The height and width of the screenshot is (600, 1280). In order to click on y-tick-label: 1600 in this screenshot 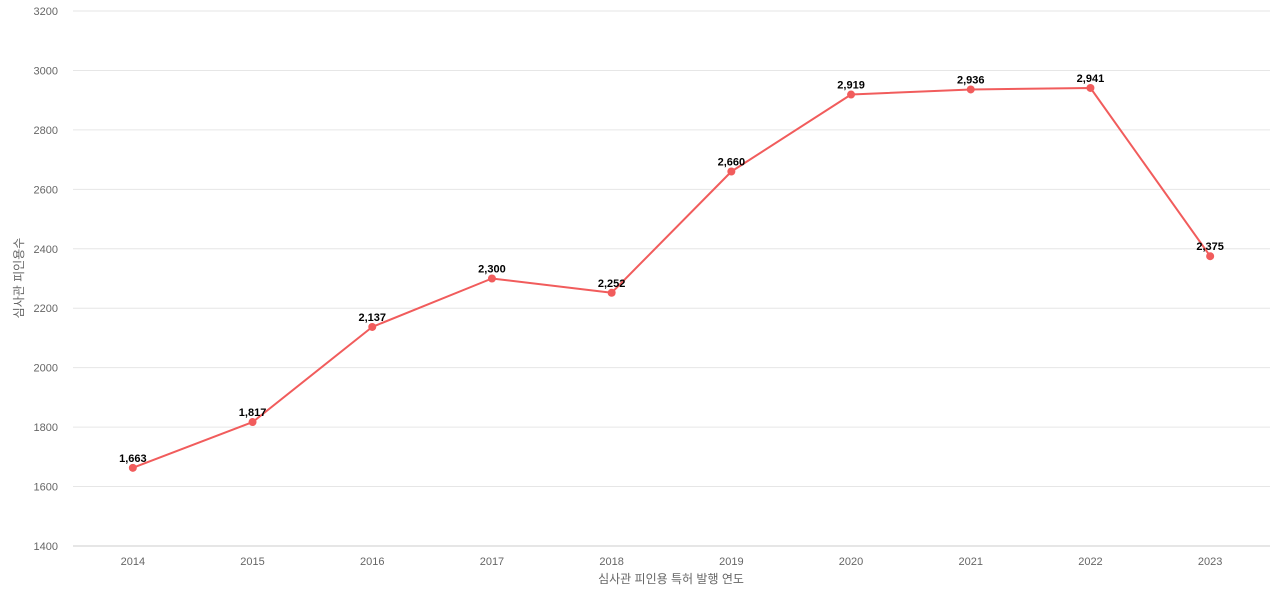, I will do `click(46, 488)`.